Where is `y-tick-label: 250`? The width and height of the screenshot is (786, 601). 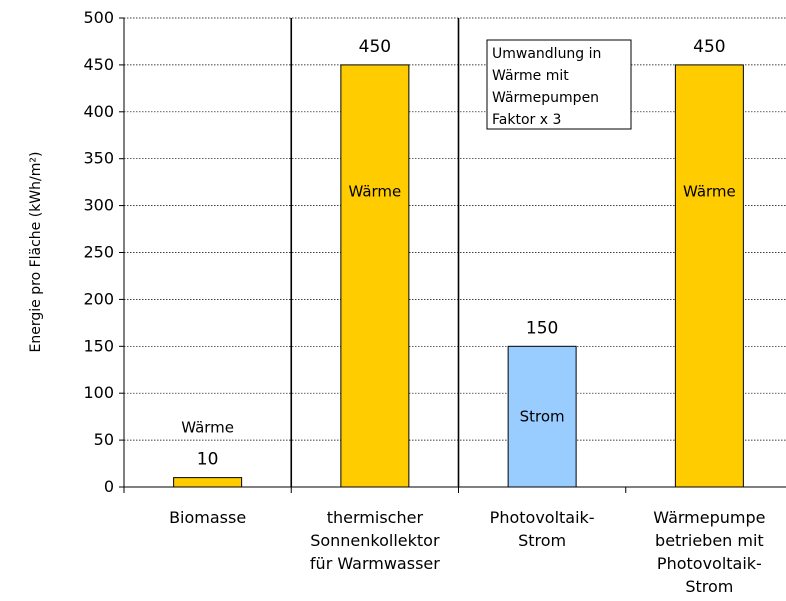 y-tick-label: 250 is located at coordinates (98, 252).